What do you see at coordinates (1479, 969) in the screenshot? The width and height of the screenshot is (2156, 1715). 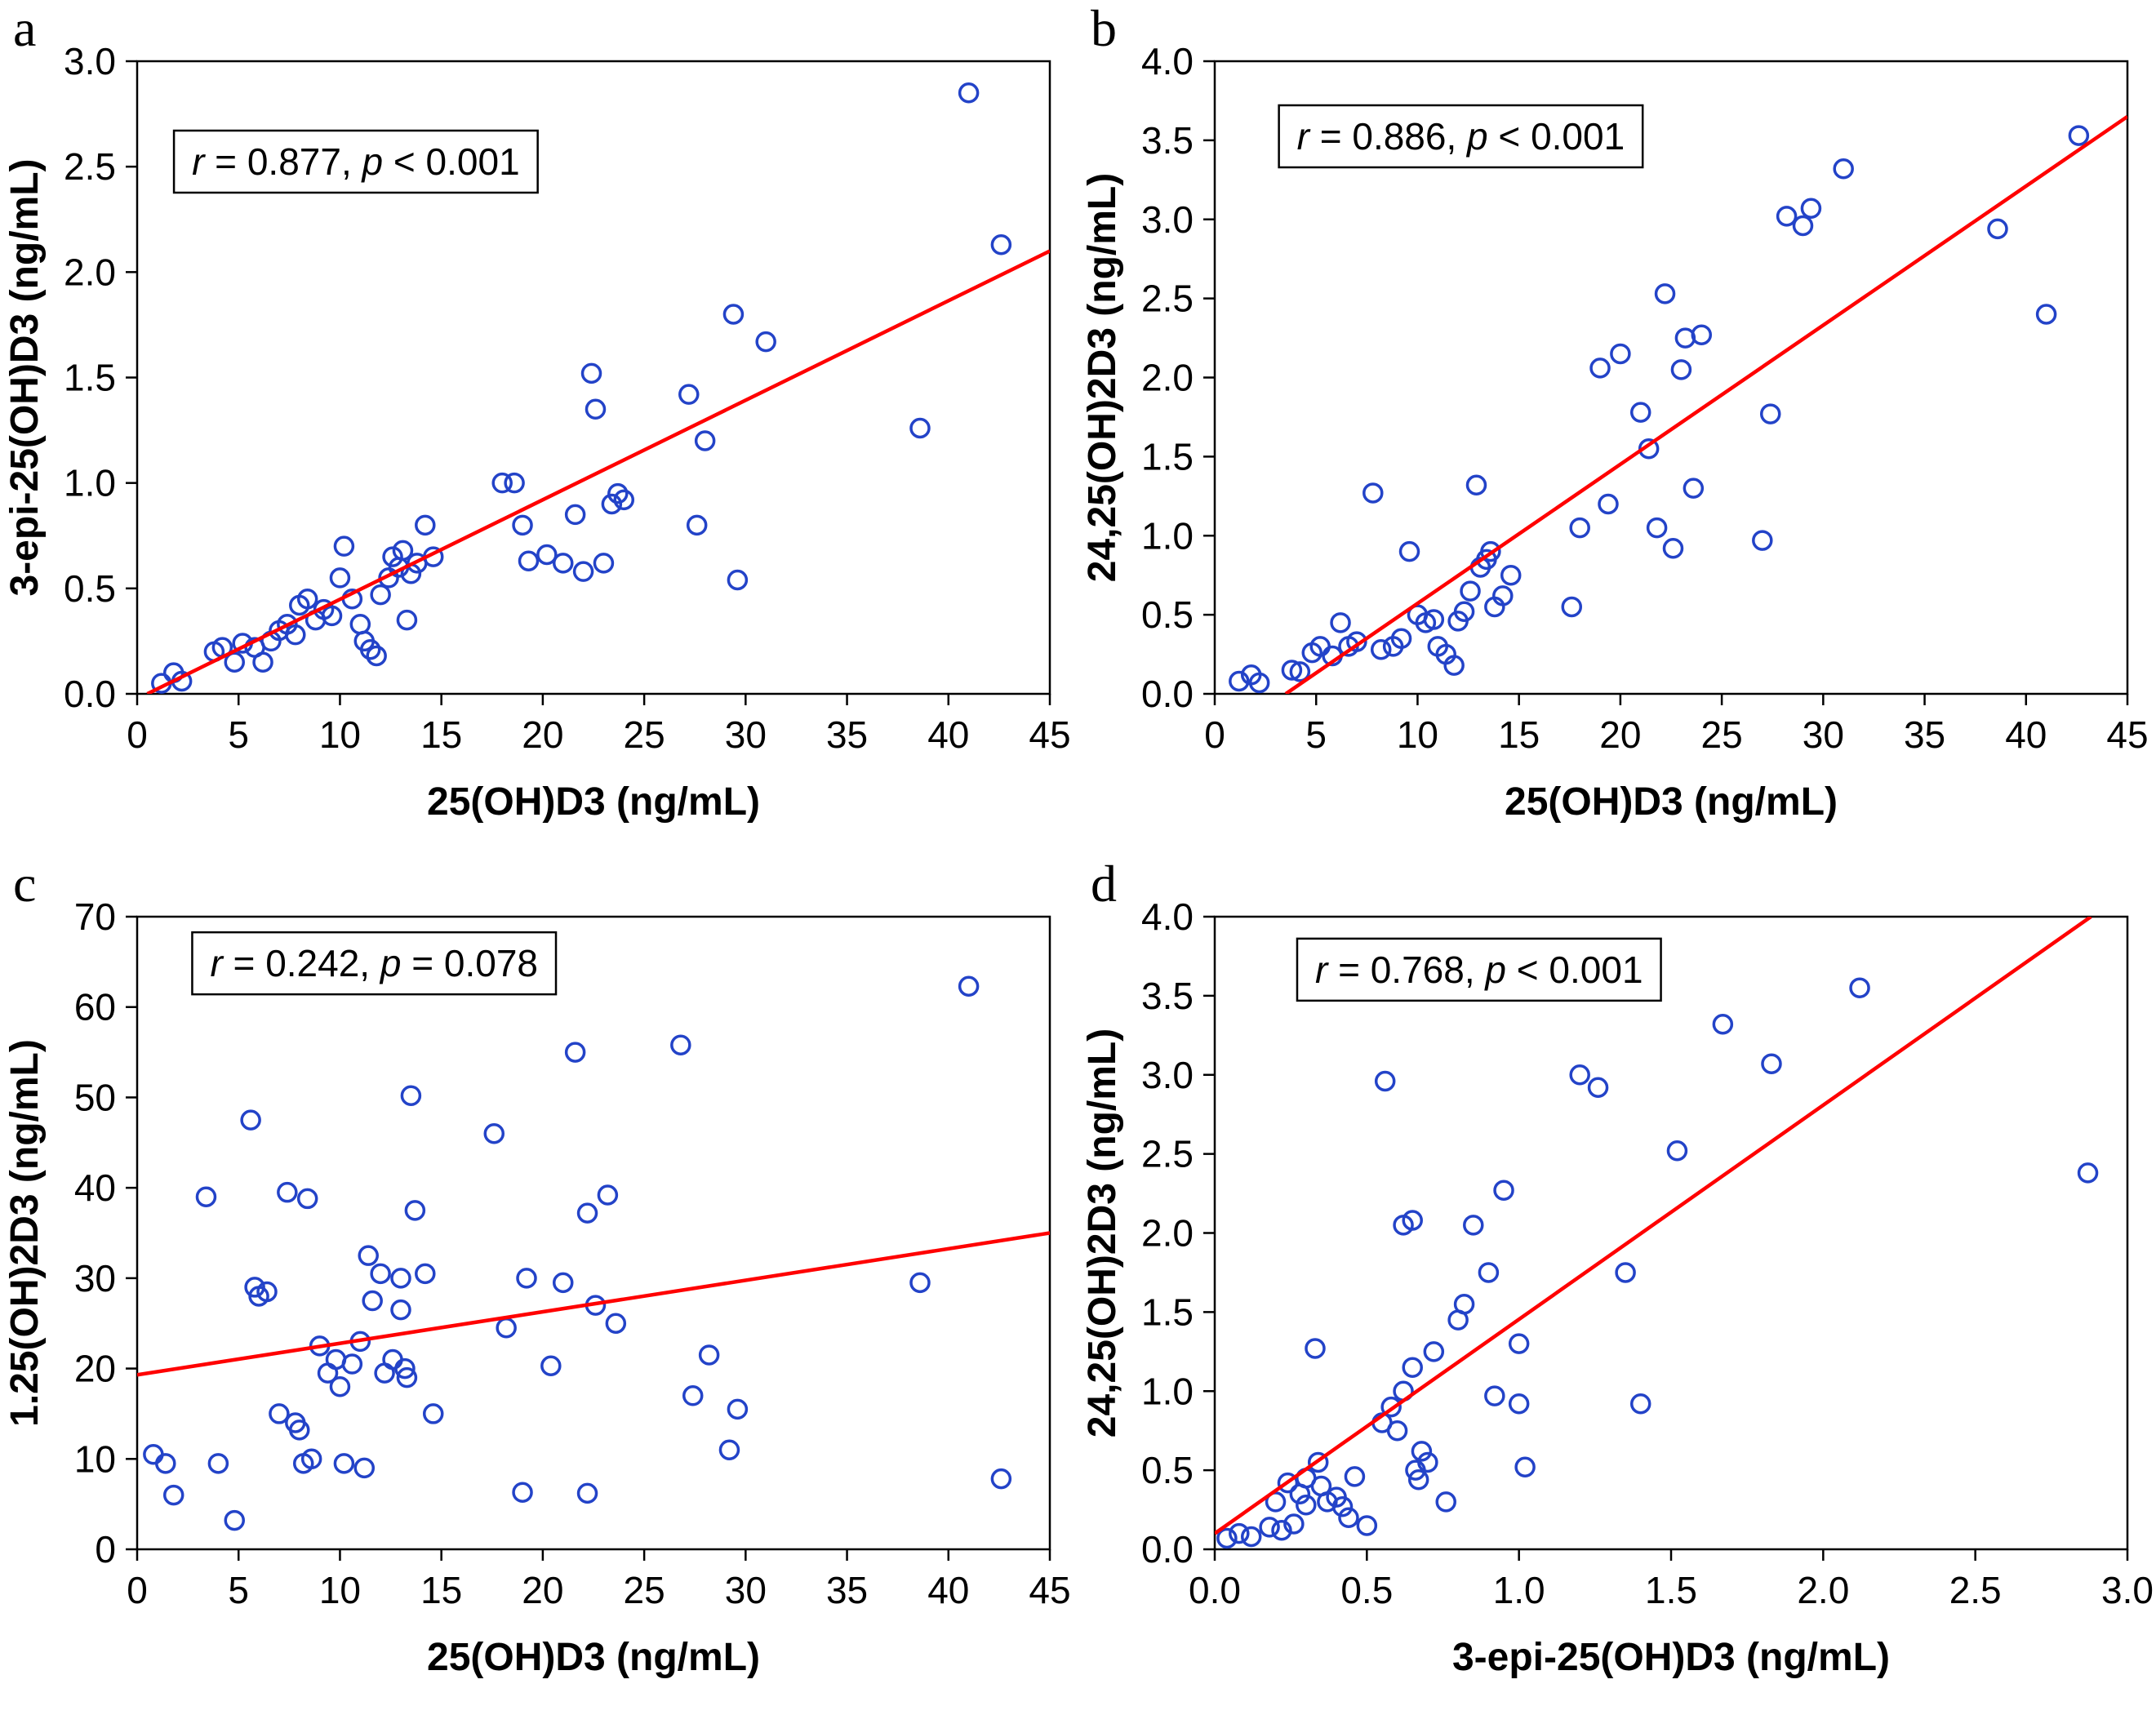 I see `annotation: r = 0.768, p < 0.001` at bounding box center [1479, 969].